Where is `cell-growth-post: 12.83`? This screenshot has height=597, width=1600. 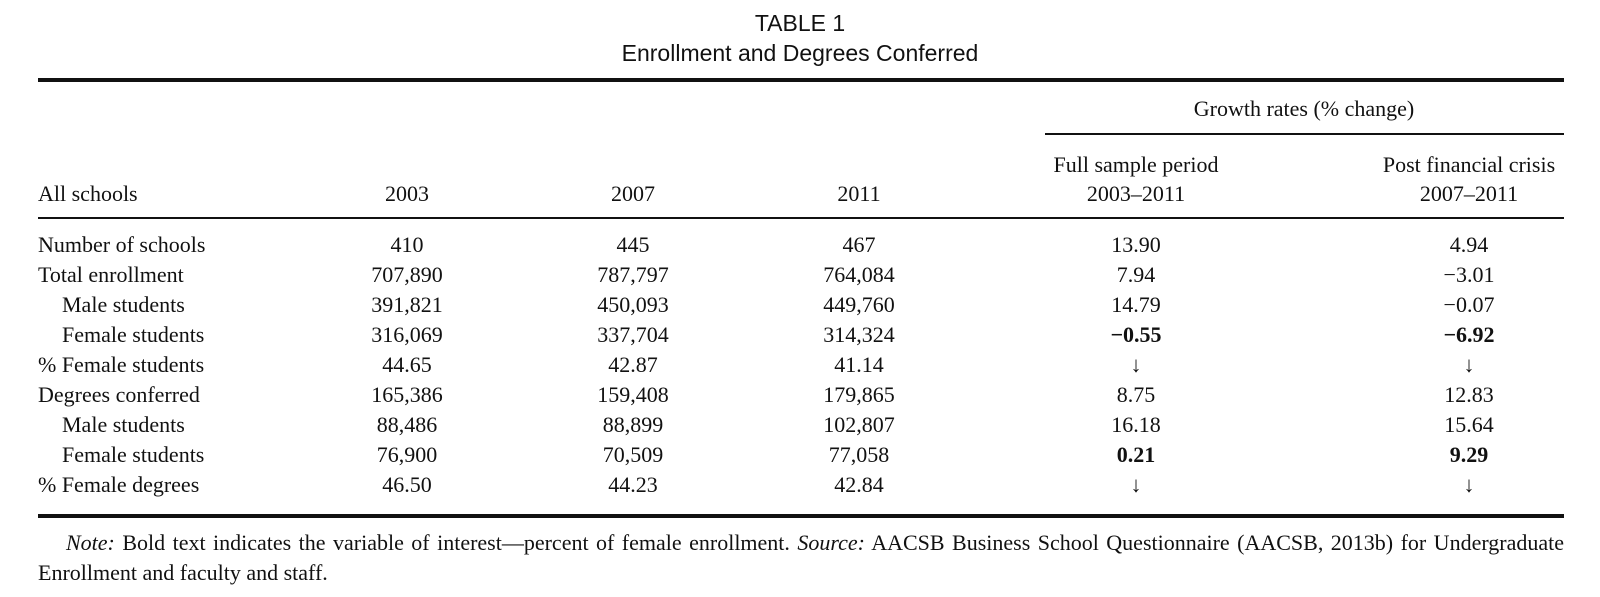 cell-growth-post: 12.83 is located at coordinates (1469, 394).